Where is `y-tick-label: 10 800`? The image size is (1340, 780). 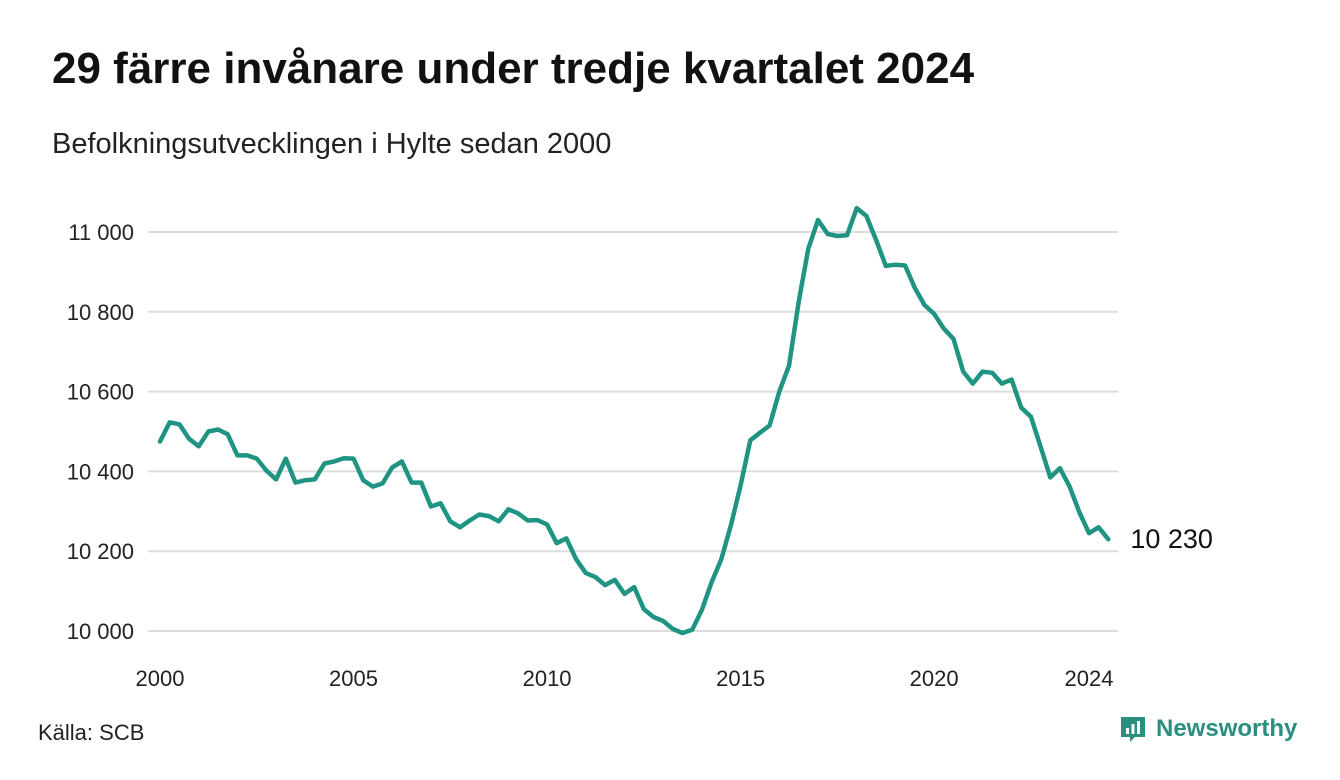
y-tick-label: 10 800 is located at coordinates (100, 312).